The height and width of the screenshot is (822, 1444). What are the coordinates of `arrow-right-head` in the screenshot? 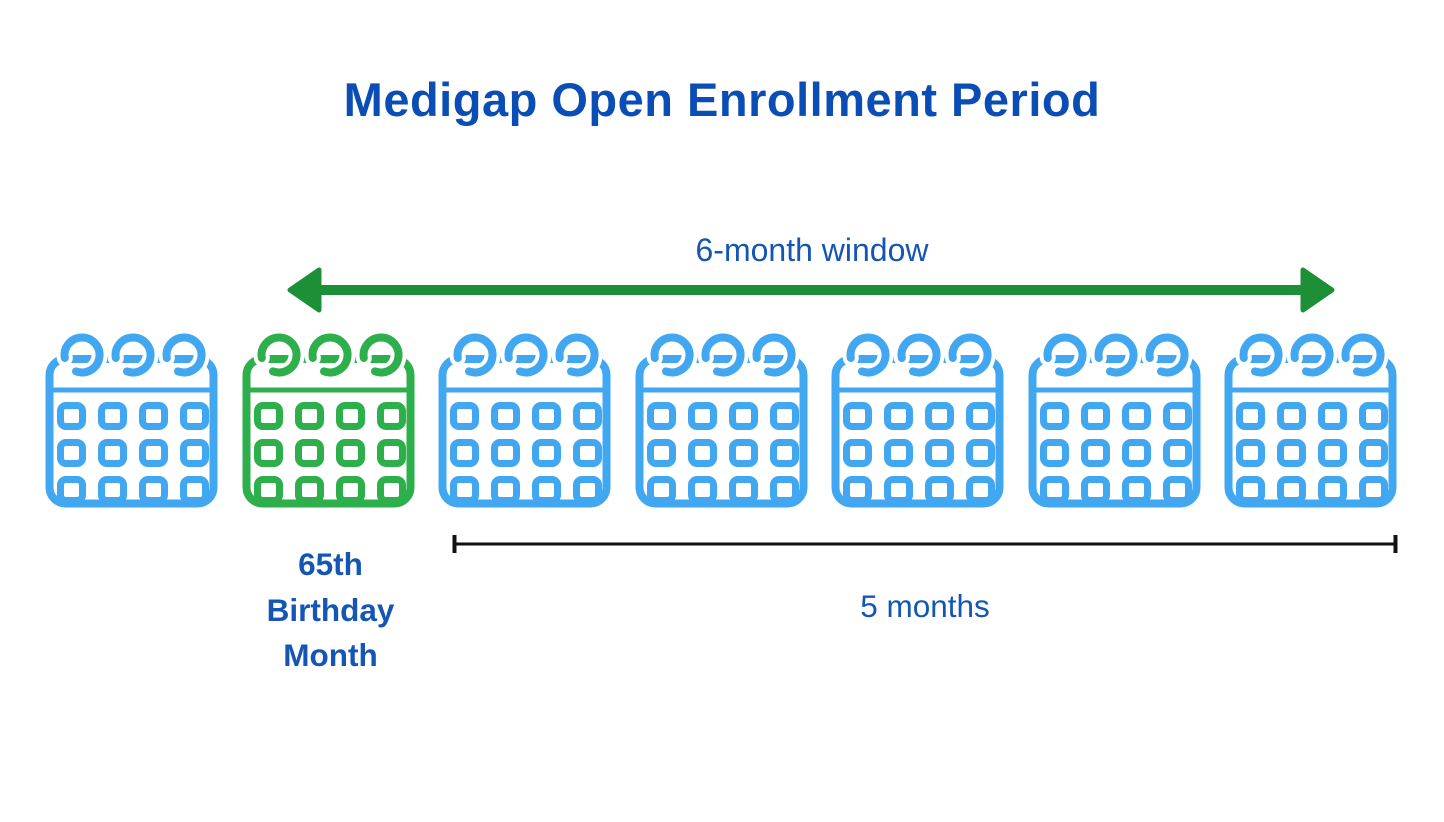 It's located at (1317, 290).